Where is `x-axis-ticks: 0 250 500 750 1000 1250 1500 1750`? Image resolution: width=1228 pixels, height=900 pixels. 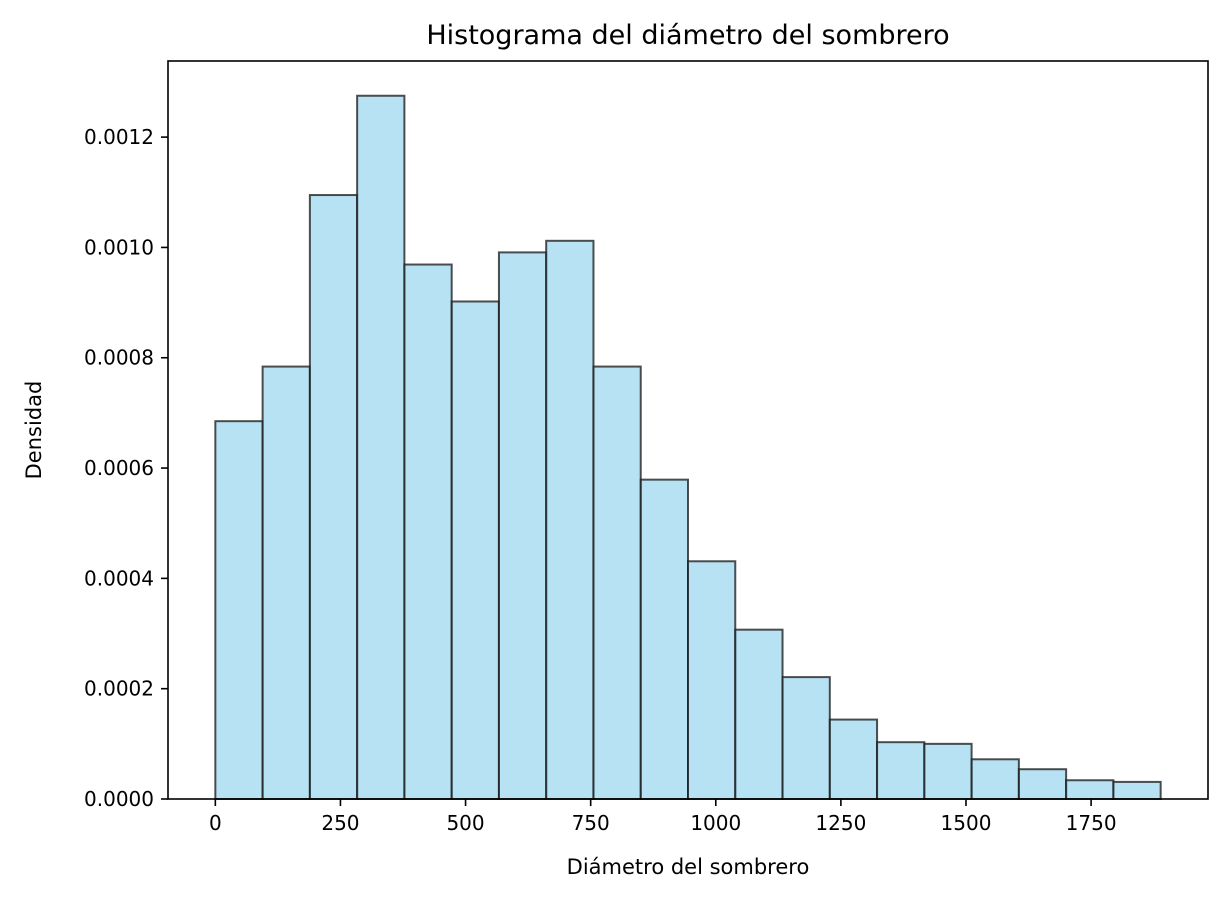 x-axis-ticks: 0 250 500 750 1000 1250 1500 1750 is located at coordinates (663, 817).